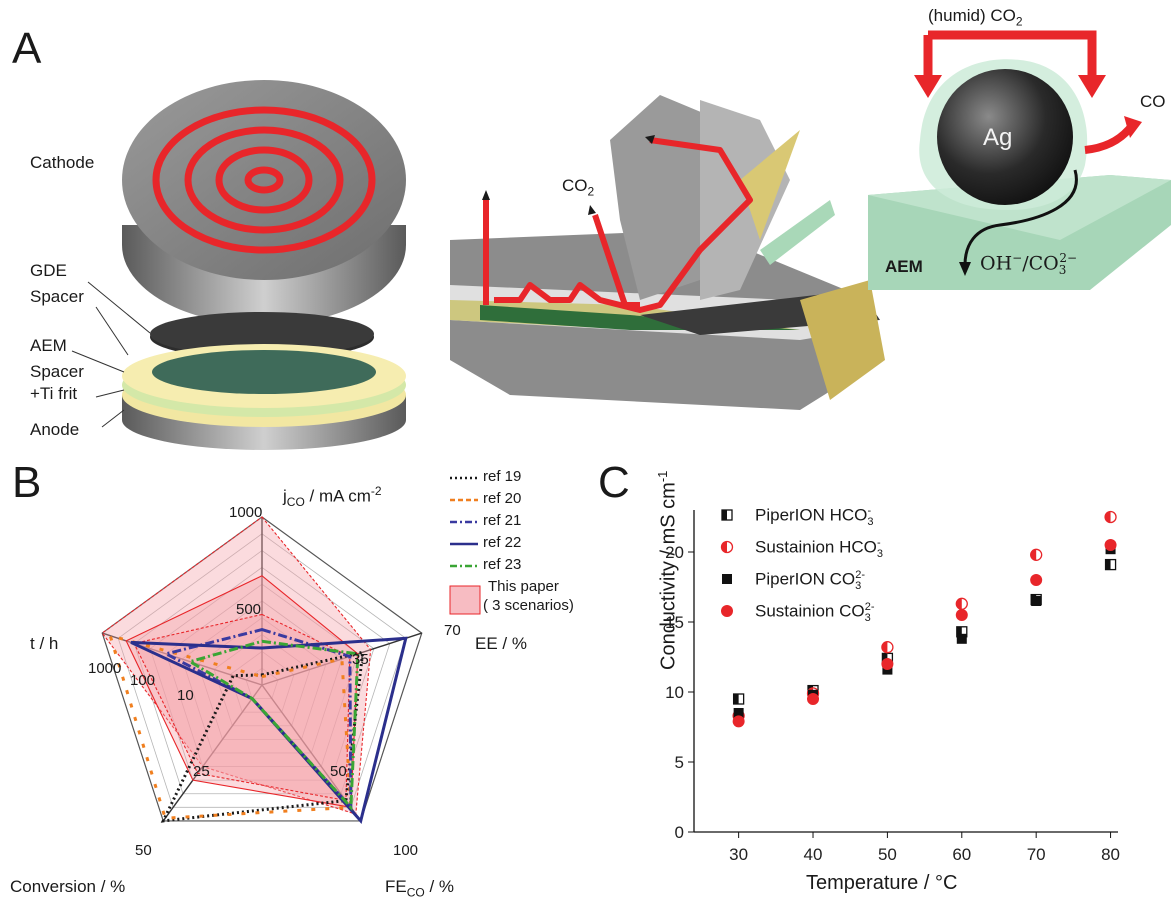 This screenshot has height=901, width=1171. What do you see at coordinates (904, 266) in the screenshot?
I see `aem-block-label: AEM` at bounding box center [904, 266].